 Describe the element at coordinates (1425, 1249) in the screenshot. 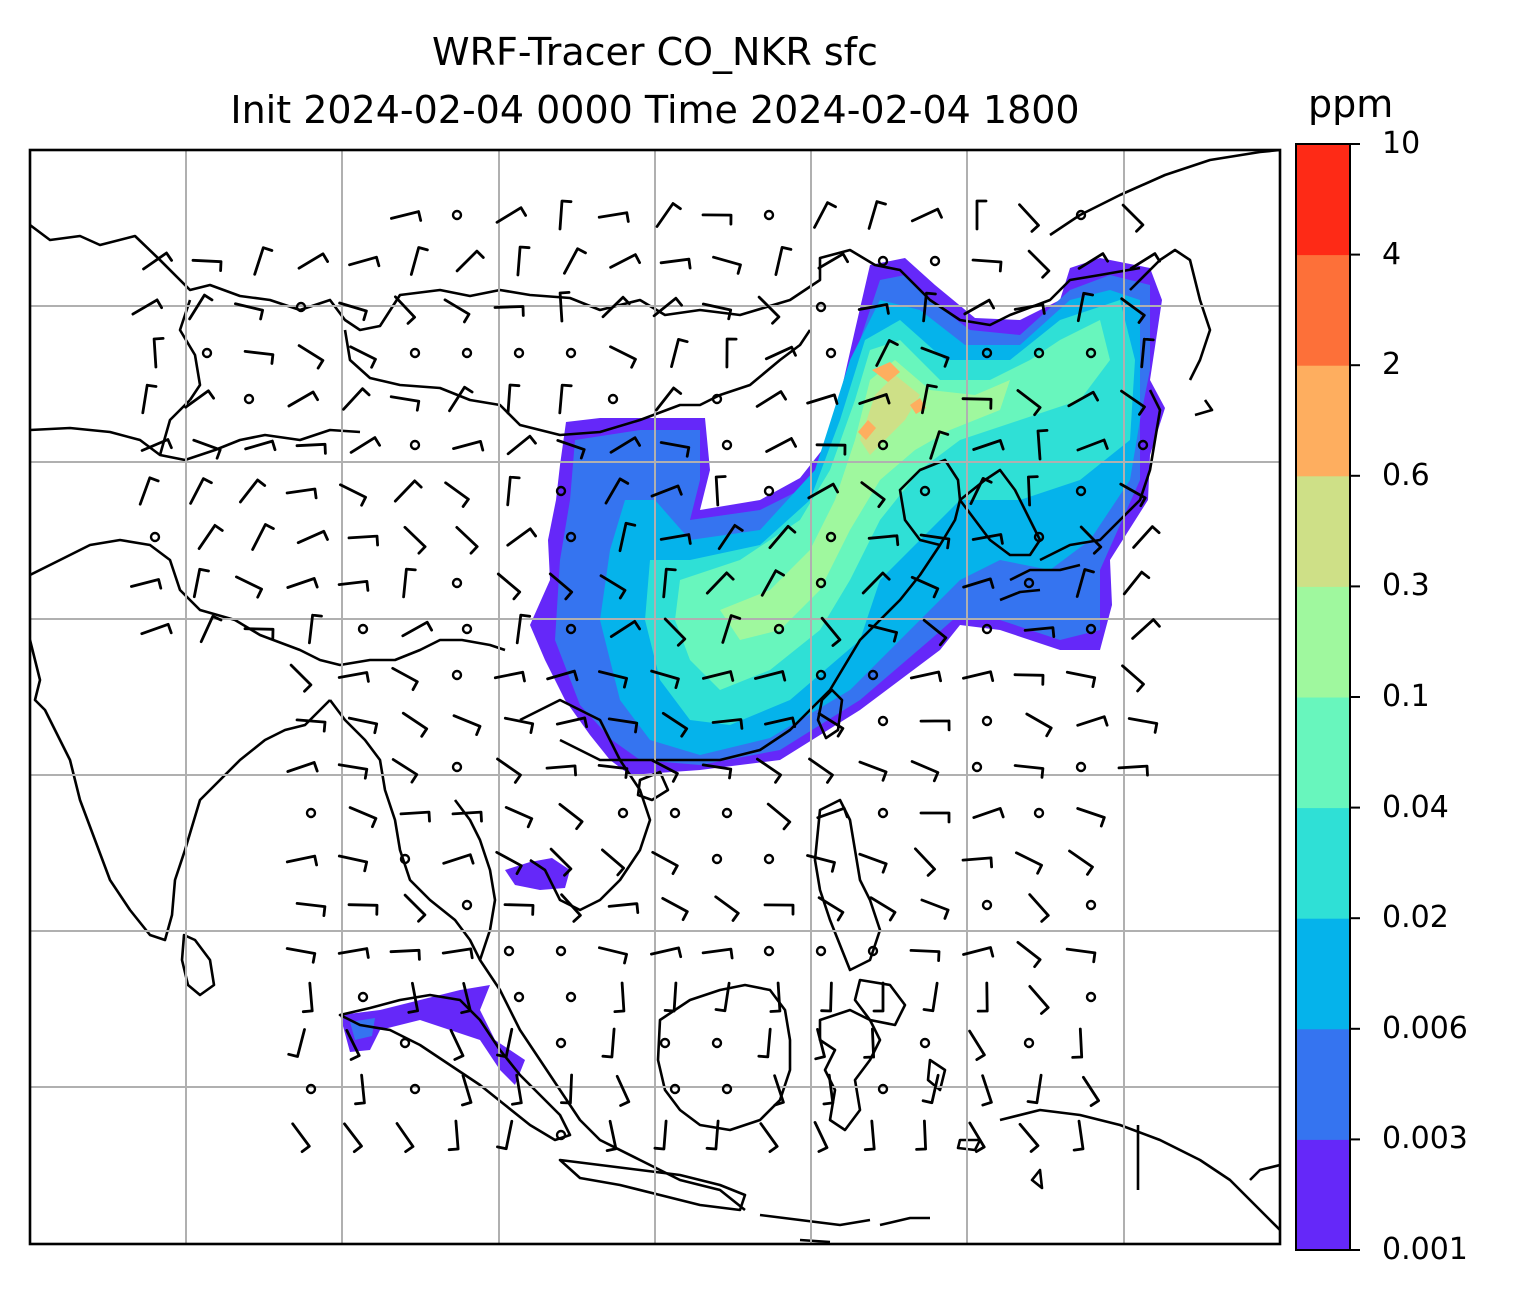

I see `colorbar-tick-label: 0.001` at that location.